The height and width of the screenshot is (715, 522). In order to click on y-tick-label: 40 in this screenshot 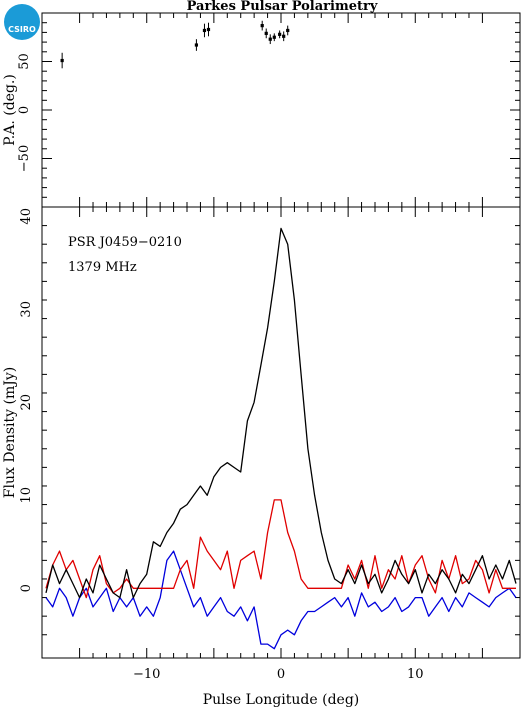, I will do `click(26, 216)`.